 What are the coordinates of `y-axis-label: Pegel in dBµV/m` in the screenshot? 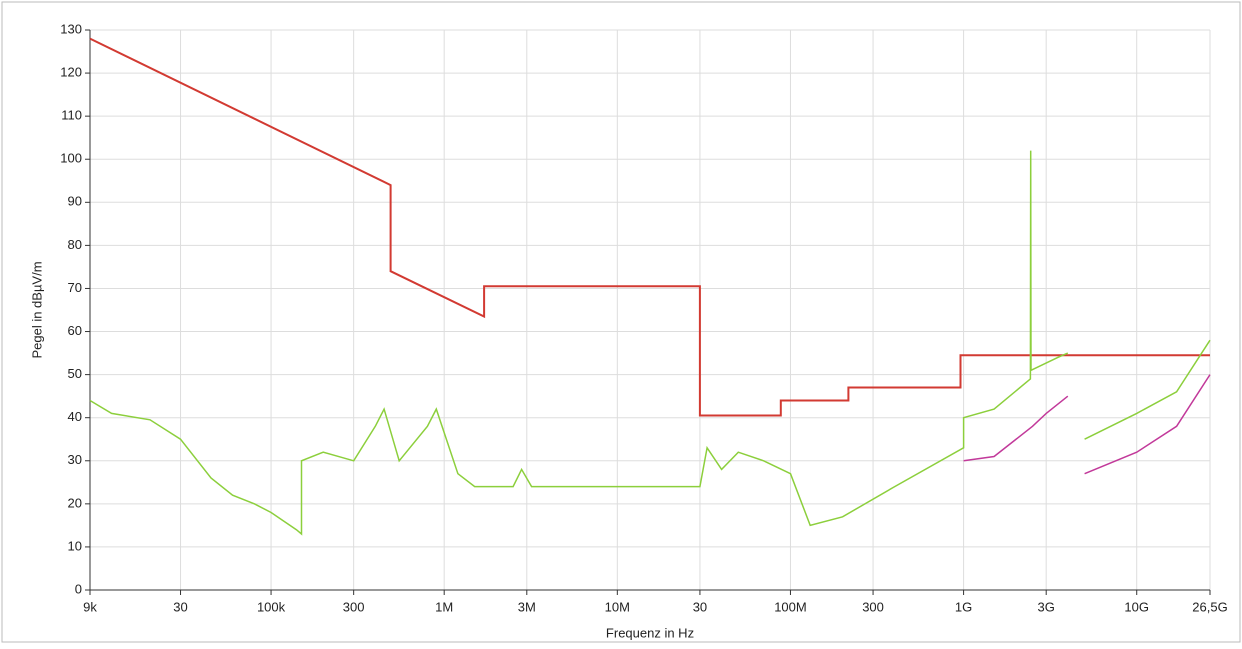 It's located at (36, 309).